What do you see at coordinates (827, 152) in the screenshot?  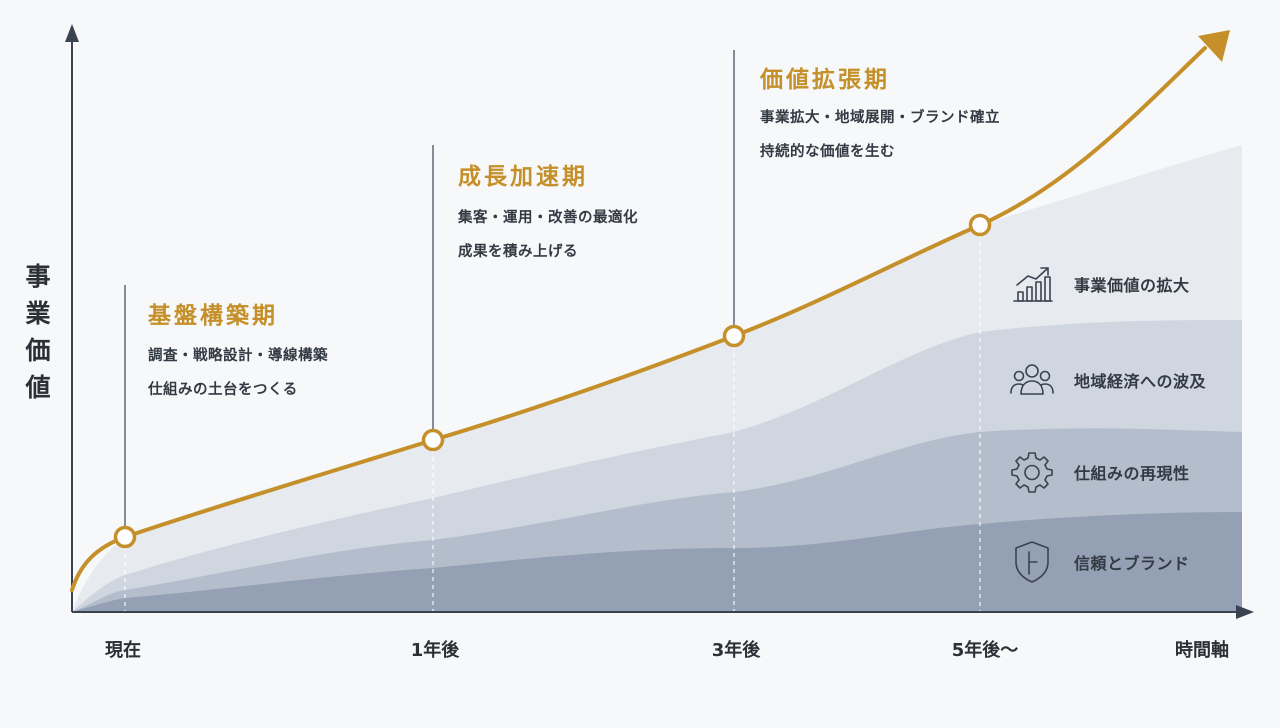 I see `phase-desc-expansion-2: 持続的な価値を生む` at bounding box center [827, 152].